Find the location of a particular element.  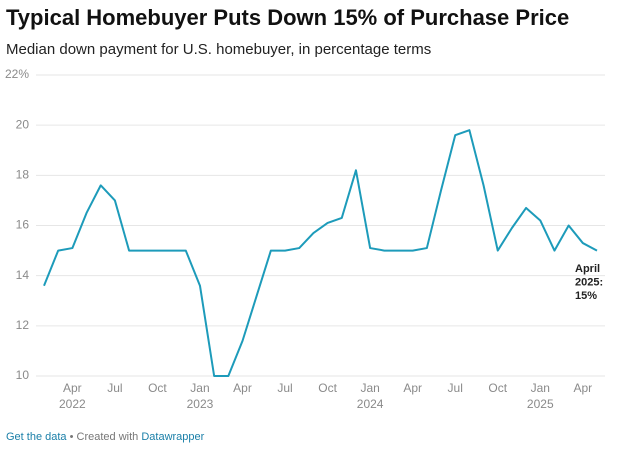

y-tick-label: 18 is located at coordinates (23, 175).